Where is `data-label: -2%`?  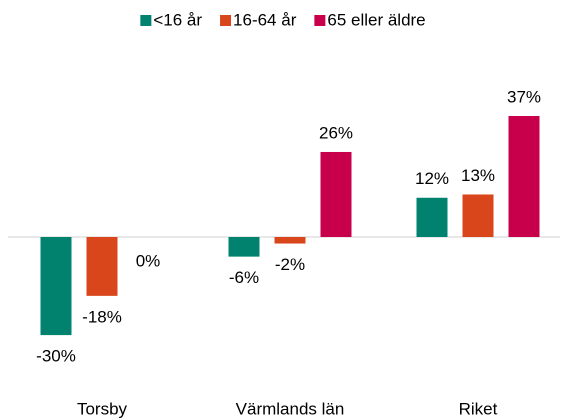 data-label: -2% is located at coordinates (290, 264).